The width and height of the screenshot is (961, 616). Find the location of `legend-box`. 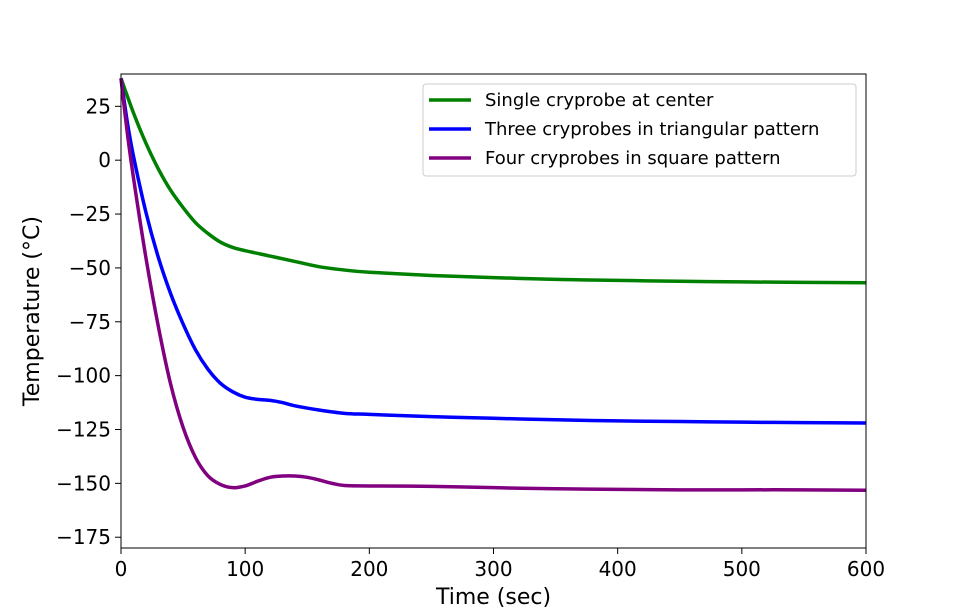

legend-box is located at coordinates (639, 130).